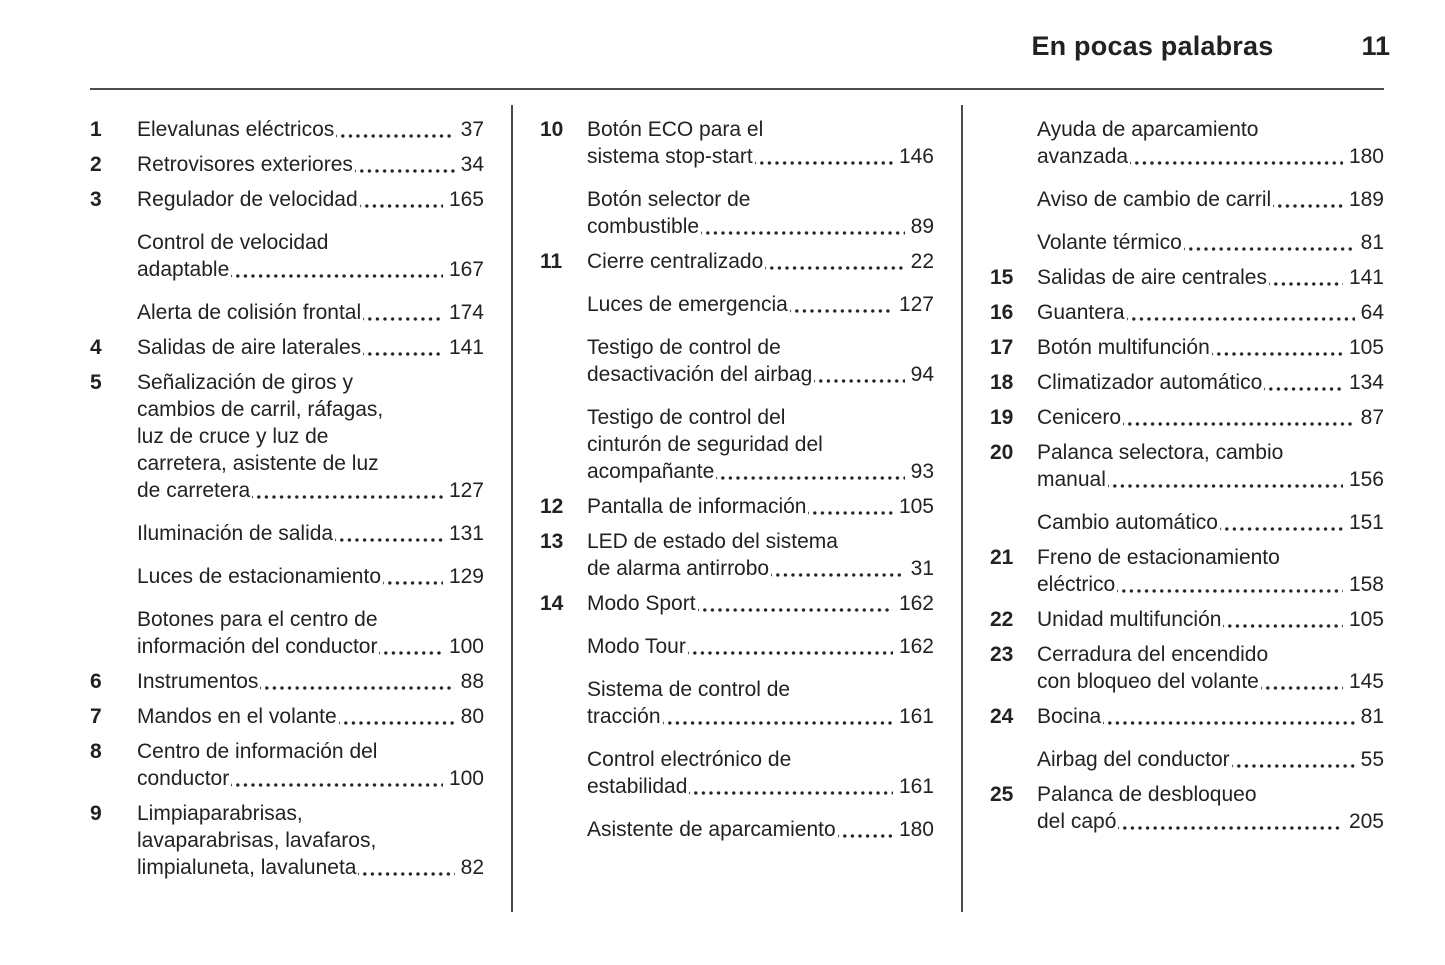 The width and height of the screenshot is (1445, 965). Describe the element at coordinates (310, 490) in the screenshot. I see `entry-text-line: de carretera 127` at that location.